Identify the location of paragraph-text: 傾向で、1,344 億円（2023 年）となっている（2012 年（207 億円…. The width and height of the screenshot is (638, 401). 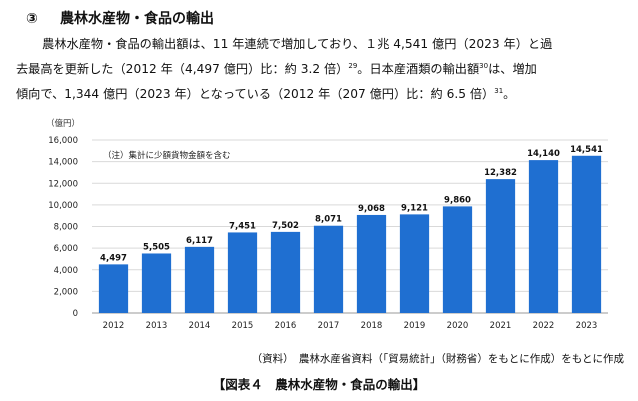
(255, 94).